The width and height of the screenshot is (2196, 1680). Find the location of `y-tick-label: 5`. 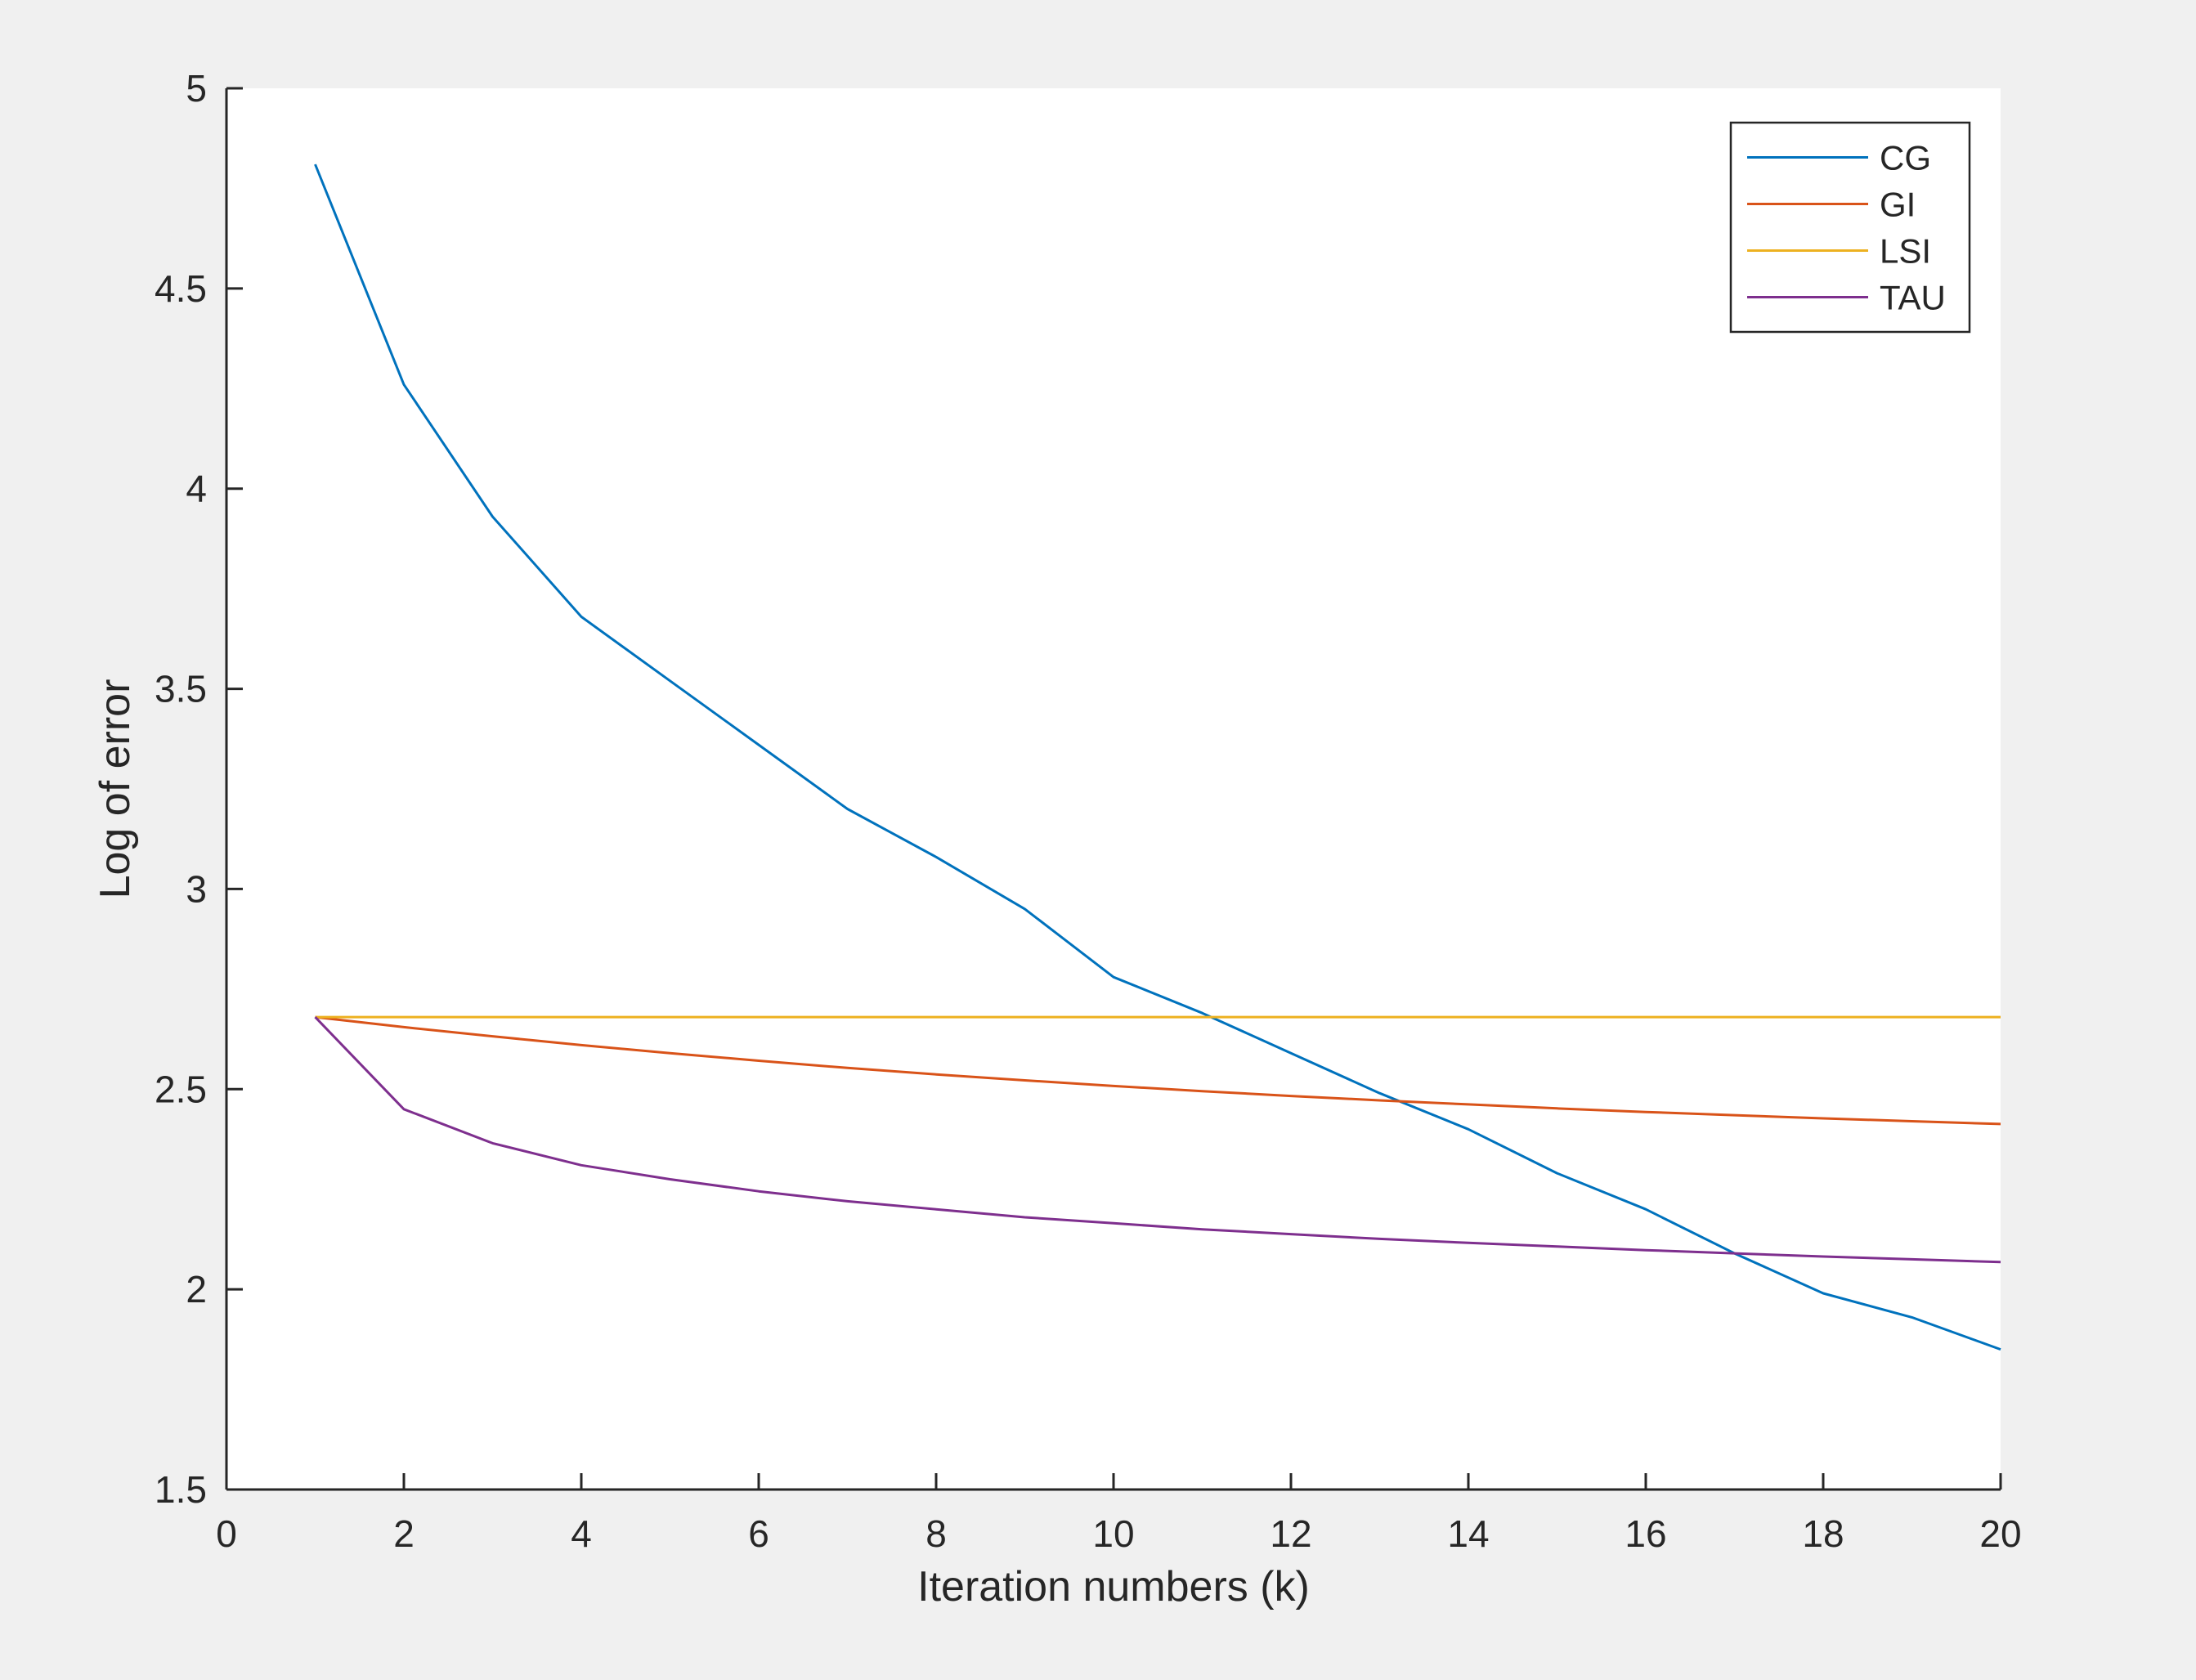

y-tick-label: 5 is located at coordinates (197, 88).